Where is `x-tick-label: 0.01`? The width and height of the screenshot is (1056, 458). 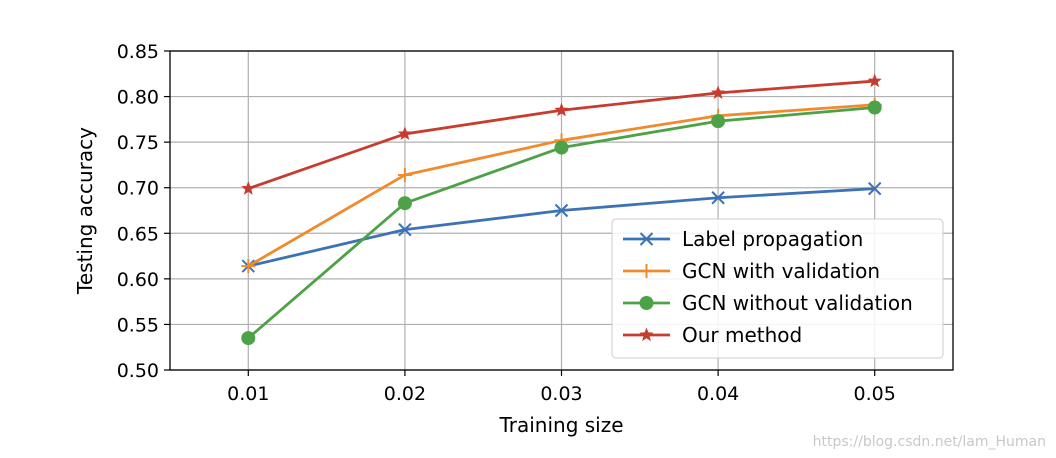
x-tick-label: 0.01 is located at coordinates (248, 394).